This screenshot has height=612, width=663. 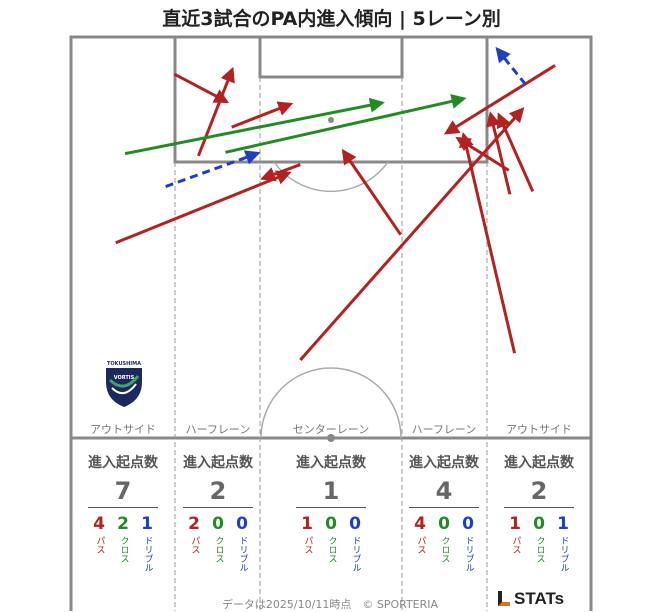 What do you see at coordinates (539, 429) in the screenshot?
I see `lane-label-outside-right: アウトサイド` at bounding box center [539, 429].